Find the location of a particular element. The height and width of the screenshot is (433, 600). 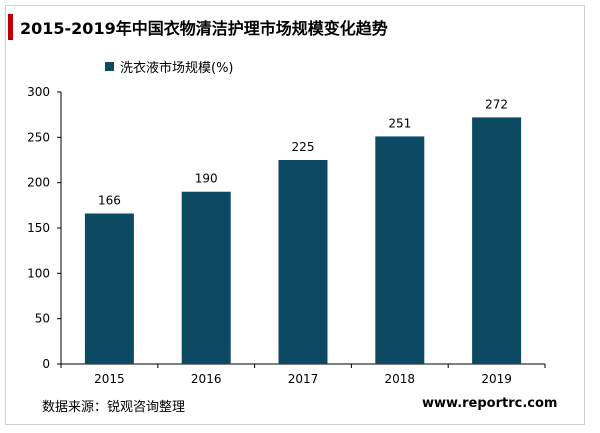

x-tick-label: 2016 is located at coordinates (206, 379).